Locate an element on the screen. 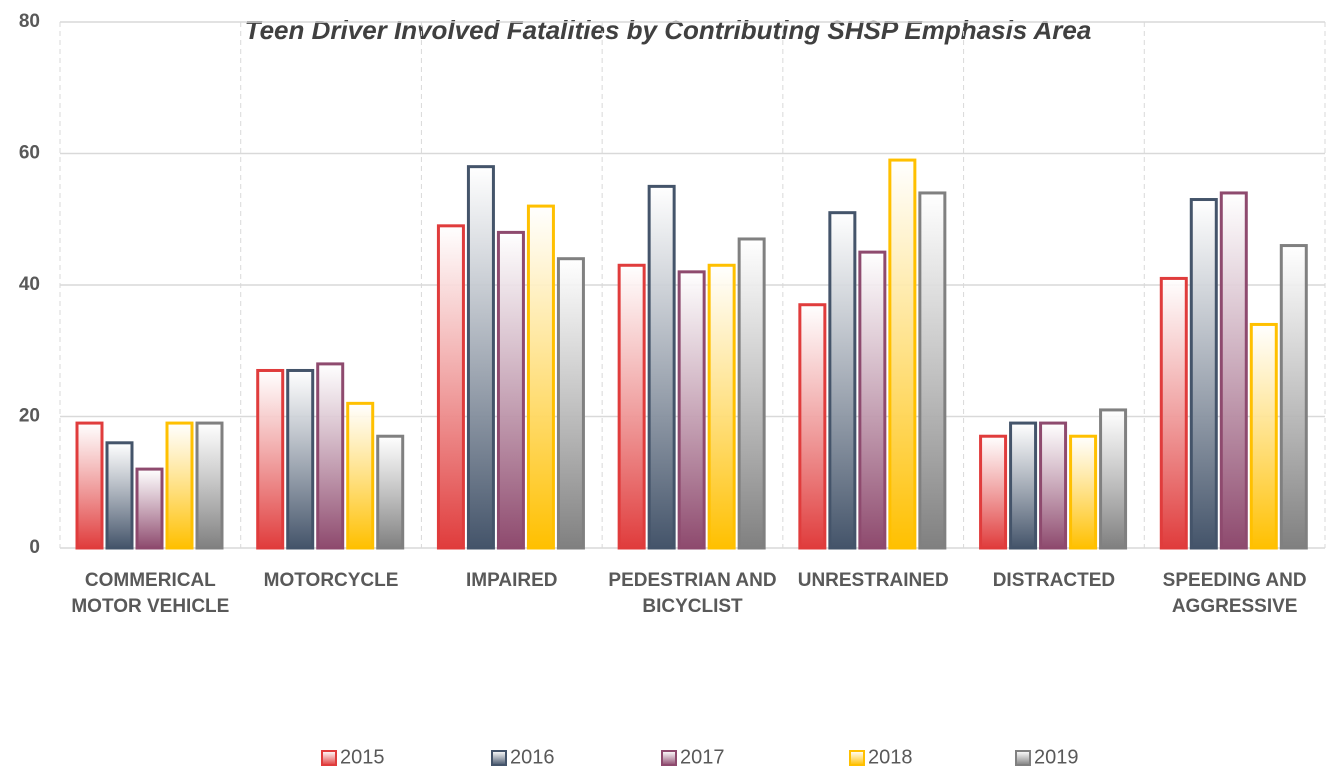  x-tick-label: DISTRACTED is located at coordinates (1054, 580).